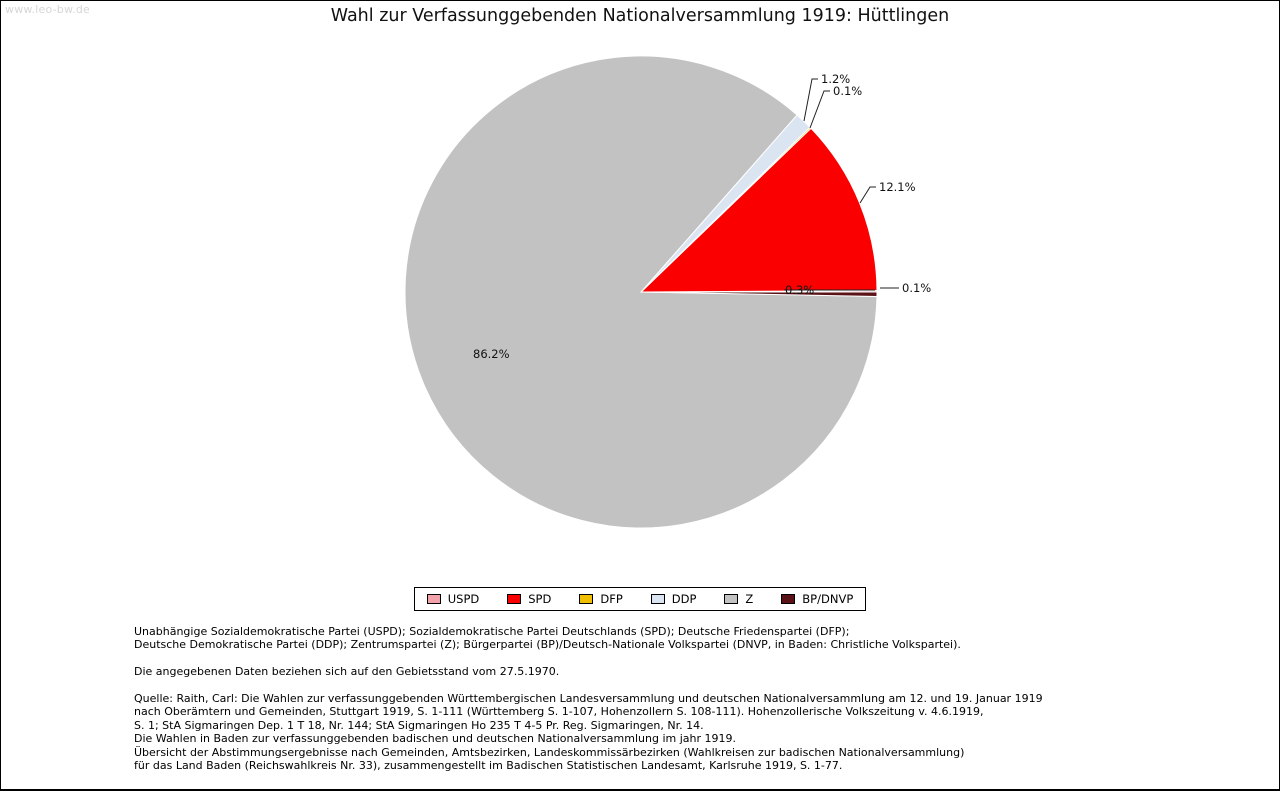 This screenshot has width=1280, height=791. I want to click on legend-swatch-ddp, so click(657, 599).